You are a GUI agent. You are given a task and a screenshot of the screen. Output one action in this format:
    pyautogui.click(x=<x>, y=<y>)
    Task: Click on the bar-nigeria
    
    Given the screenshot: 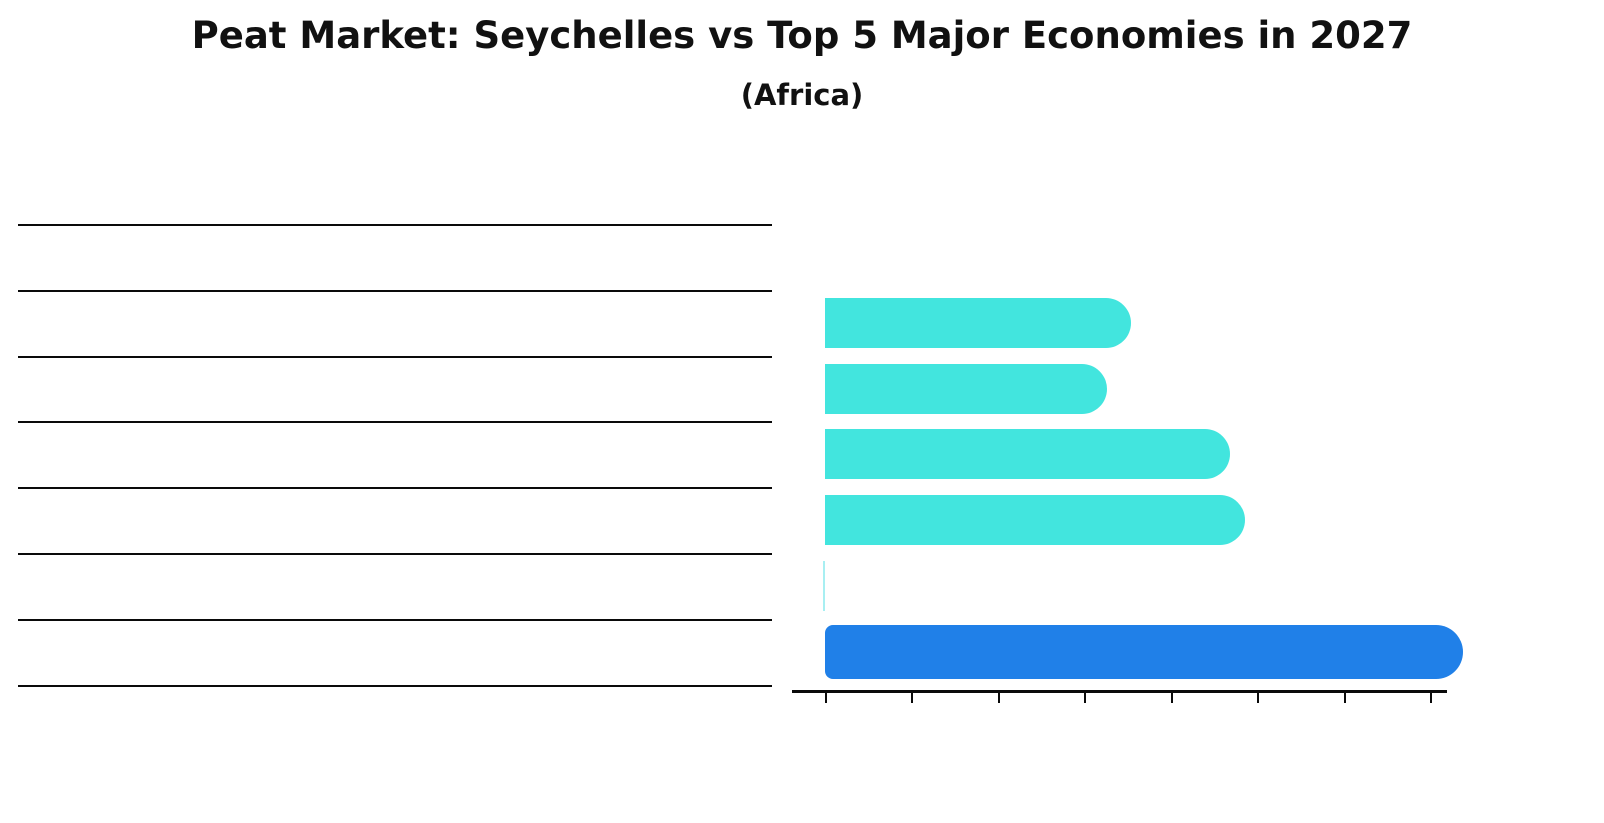 What is the action you would take?
    pyautogui.click(x=824, y=586)
    